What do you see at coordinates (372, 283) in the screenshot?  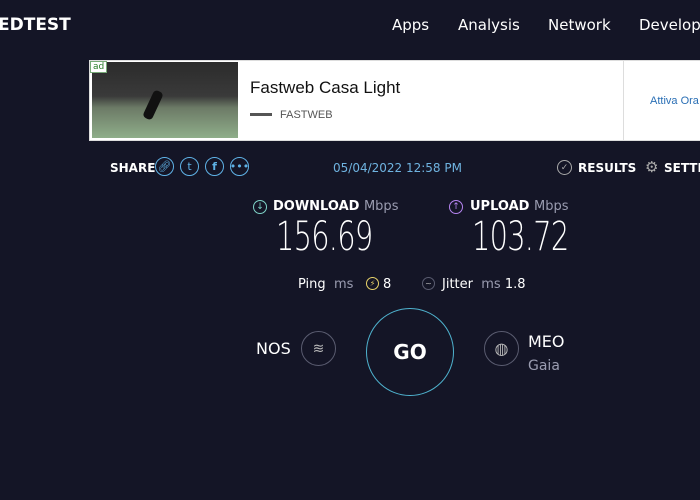 I see `ping-icon: ⚡` at bounding box center [372, 283].